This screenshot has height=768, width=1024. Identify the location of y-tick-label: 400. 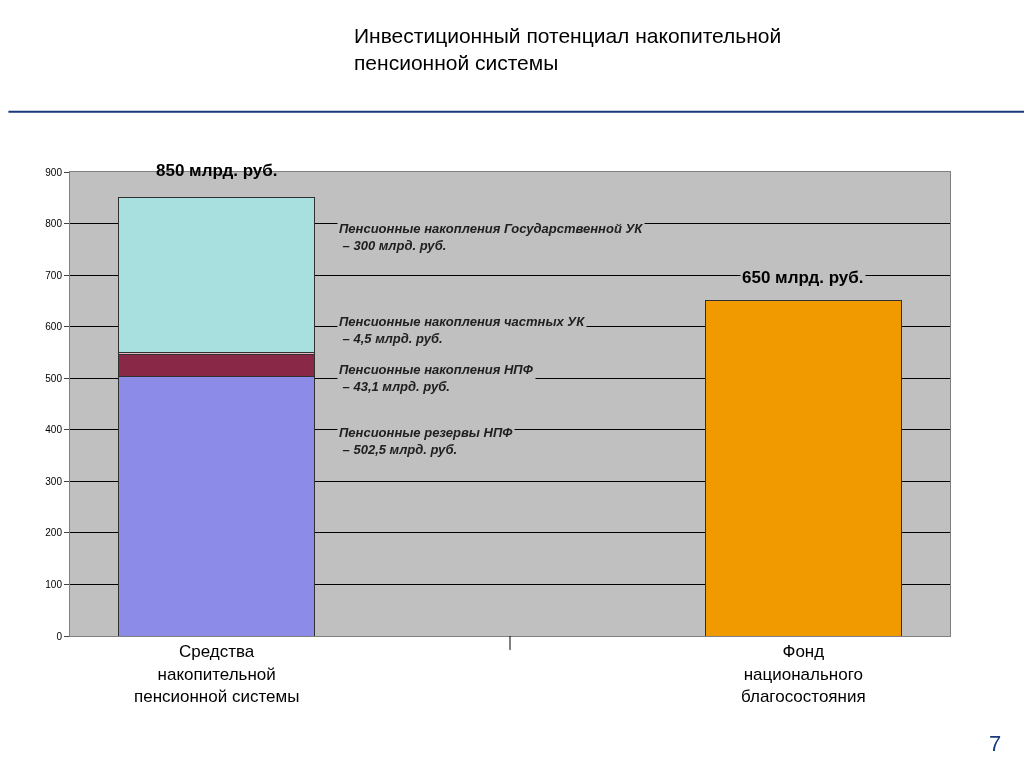
(54, 430).